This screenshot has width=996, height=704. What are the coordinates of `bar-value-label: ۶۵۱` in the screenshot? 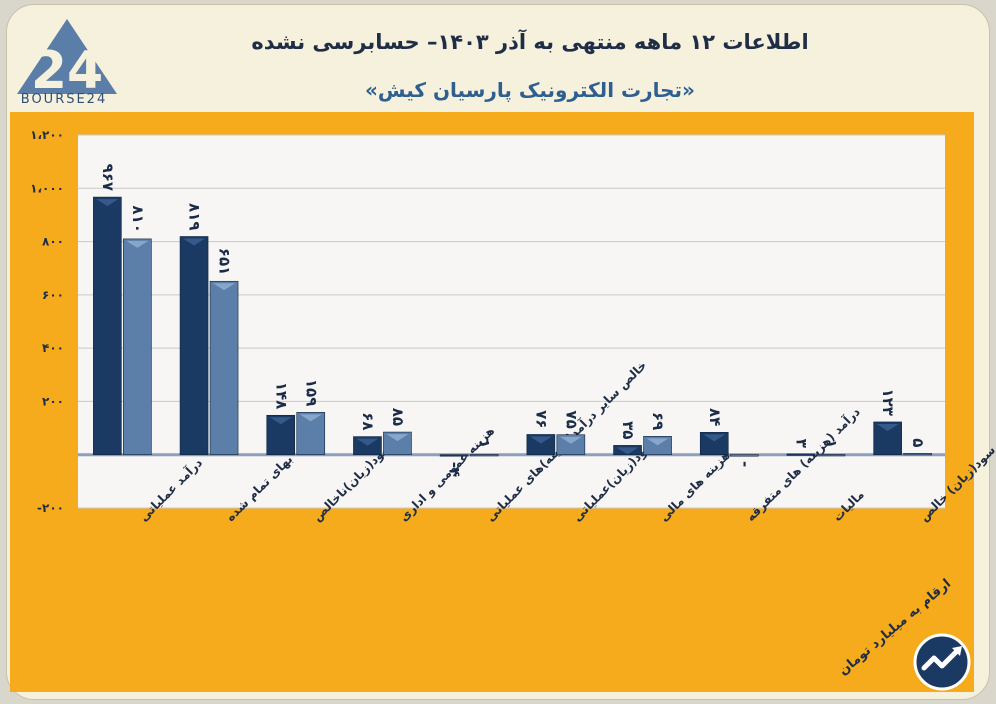 It's located at (225, 261).